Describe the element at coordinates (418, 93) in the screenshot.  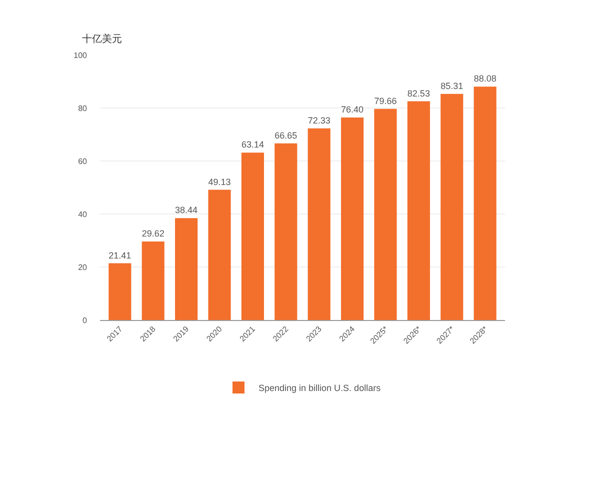
I see `data-label: 82.53` at that location.